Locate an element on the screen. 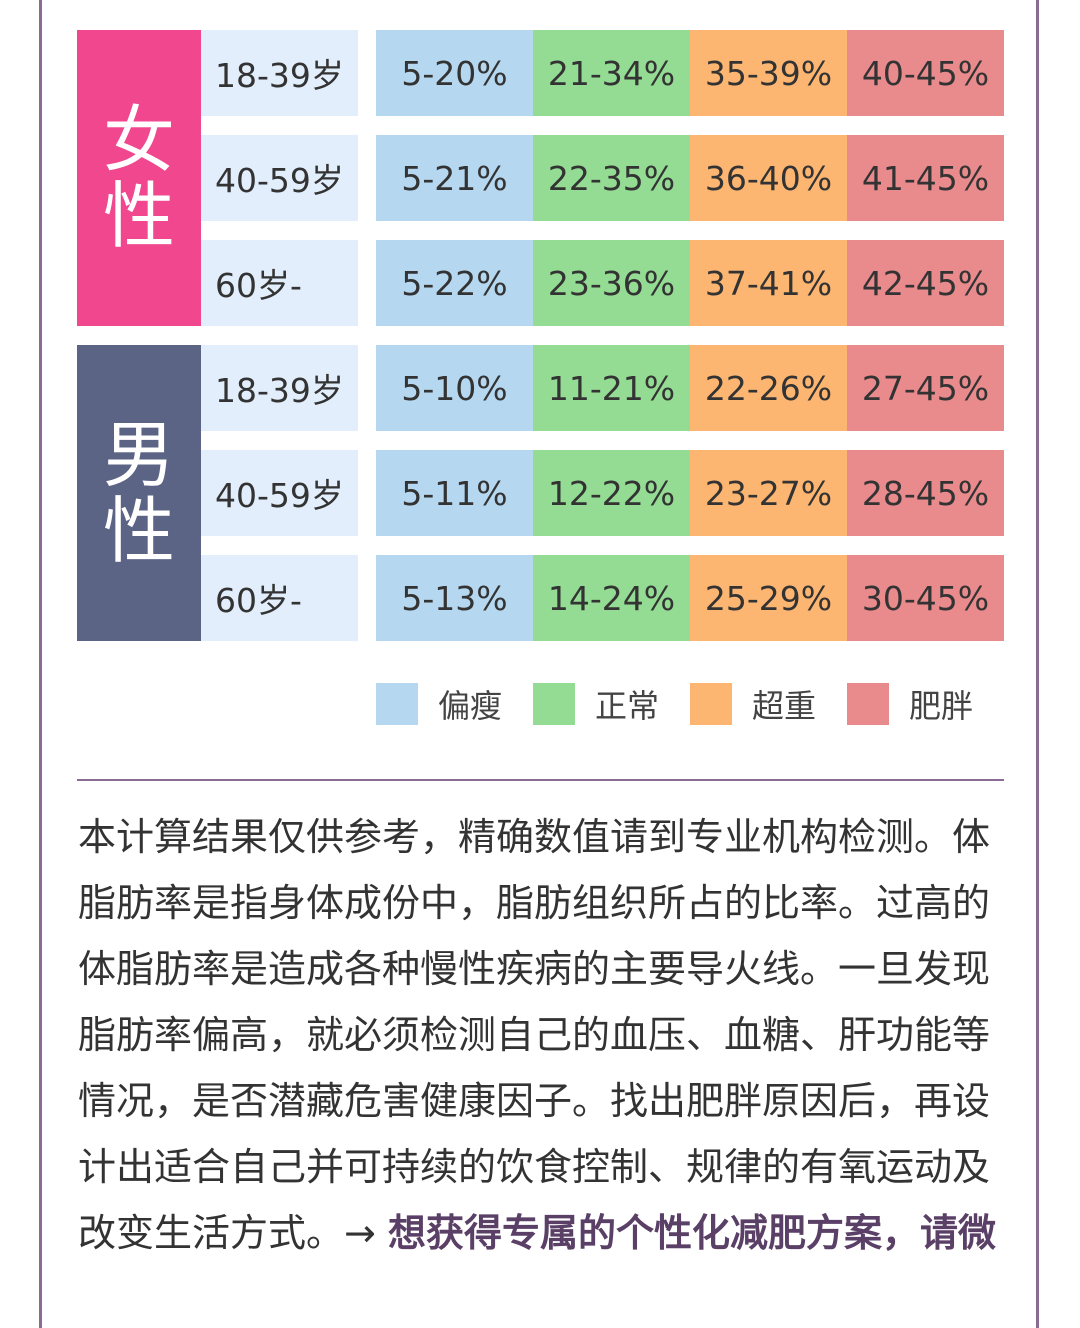 This screenshot has width=1080, height=1328. legend-item-obese: 肥胖 is located at coordinates (910, 704).